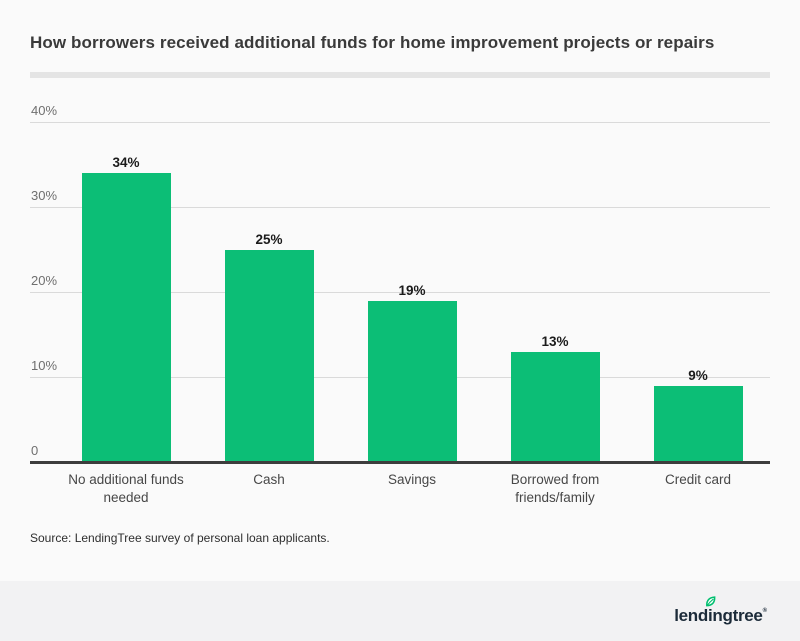 The height and width of the screenshot is (641, 800). I want to click on bar-value-label-1: 25%, so click(269, 239).